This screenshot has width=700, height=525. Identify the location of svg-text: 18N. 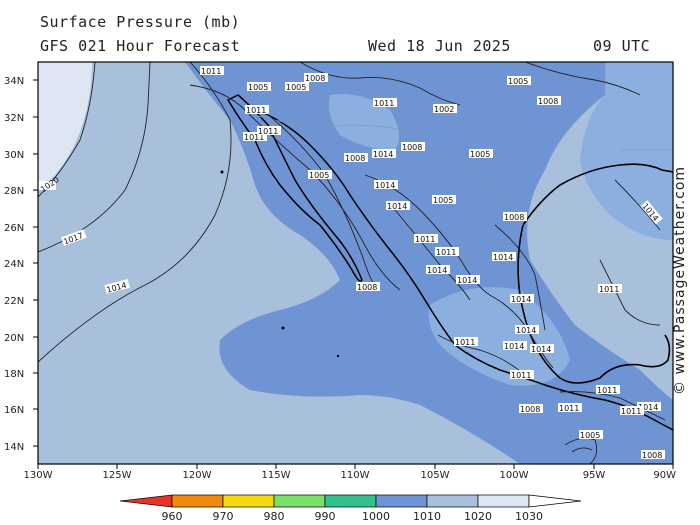
(14, 374).